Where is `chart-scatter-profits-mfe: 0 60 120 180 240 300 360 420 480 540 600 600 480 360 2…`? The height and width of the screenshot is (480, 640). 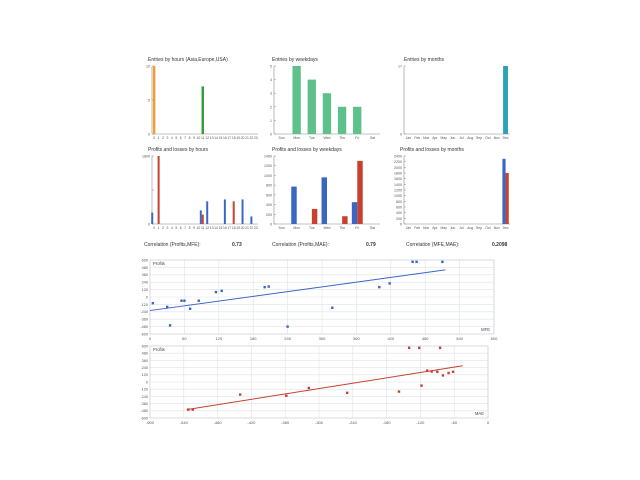
chart-scatter-profits-mfe: 0 60 120 180 240 300 360 420 480 540 600 600 480 360 2… is located at coordinates (318, 301).